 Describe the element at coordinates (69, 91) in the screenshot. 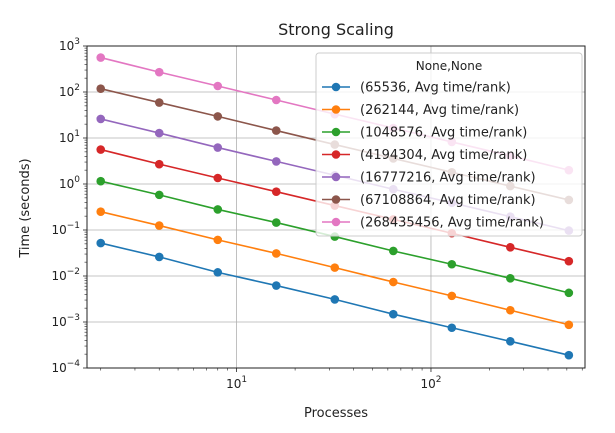

I see `y-tick-label: 10²` at that location.